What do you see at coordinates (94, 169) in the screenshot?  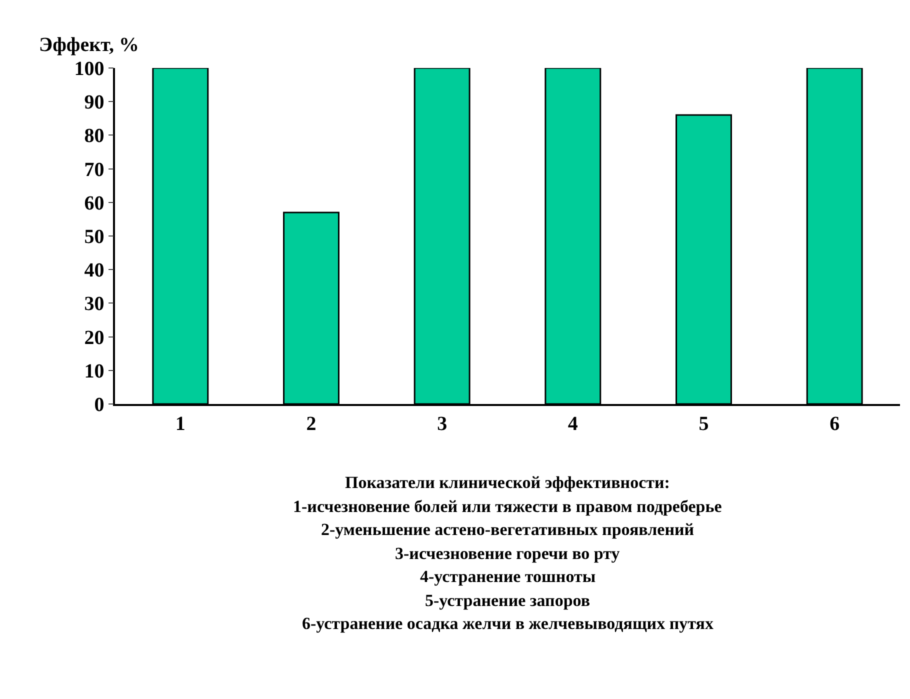 I see `y-tick-label: 70` at bounding box center [94, 169].